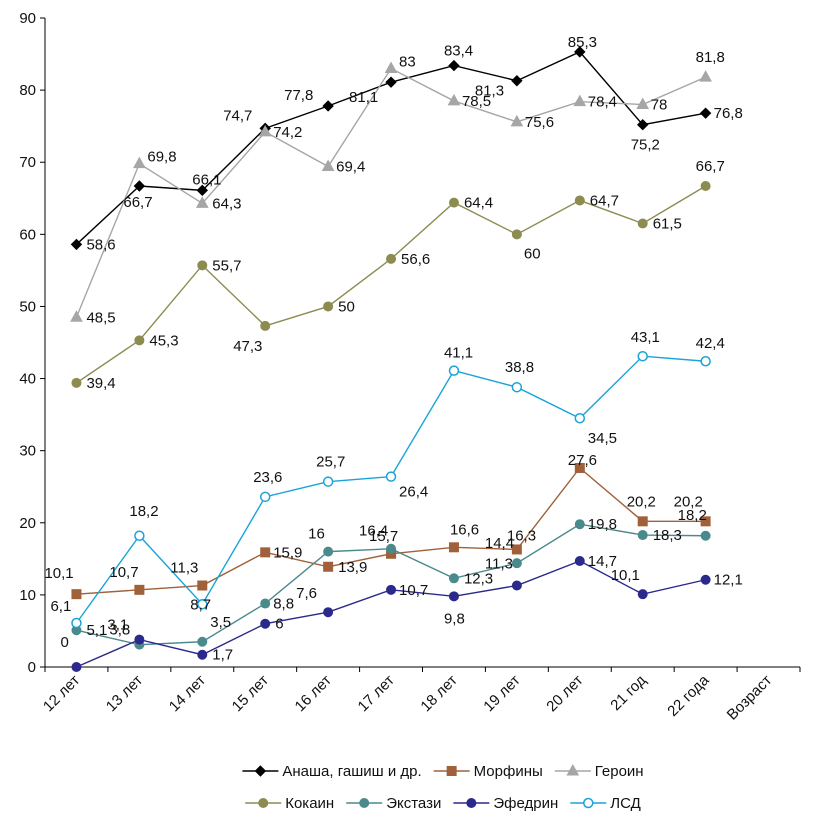 The height and width of the screenshot is (818, 834). I want to click on series-3-data-label: 64,7, so click(604, 200).